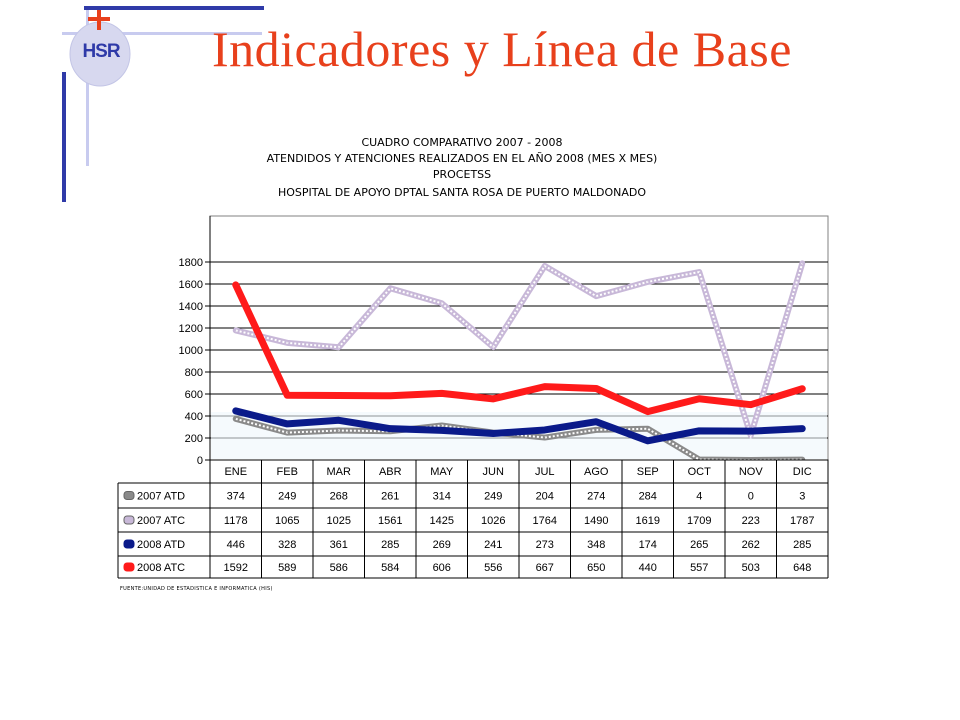  What do you see at coordinates (461, 142) in the screenshot?
I see `chart-title-line-1: CUADRO COMPARATIVO 2007 - 2008` at bounding box center [461, 142].